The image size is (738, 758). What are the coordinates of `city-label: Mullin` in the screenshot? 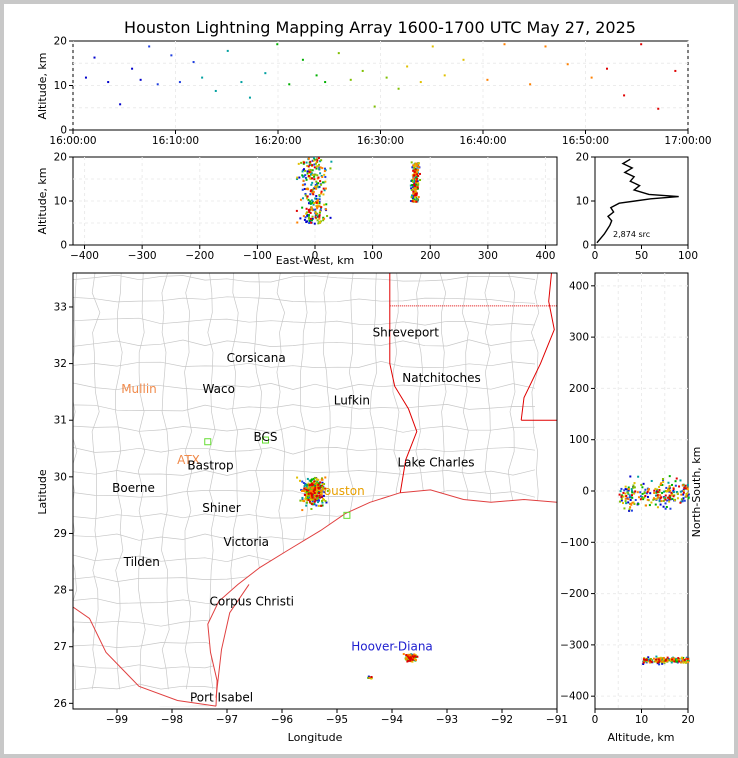 It's located at (139, 389).